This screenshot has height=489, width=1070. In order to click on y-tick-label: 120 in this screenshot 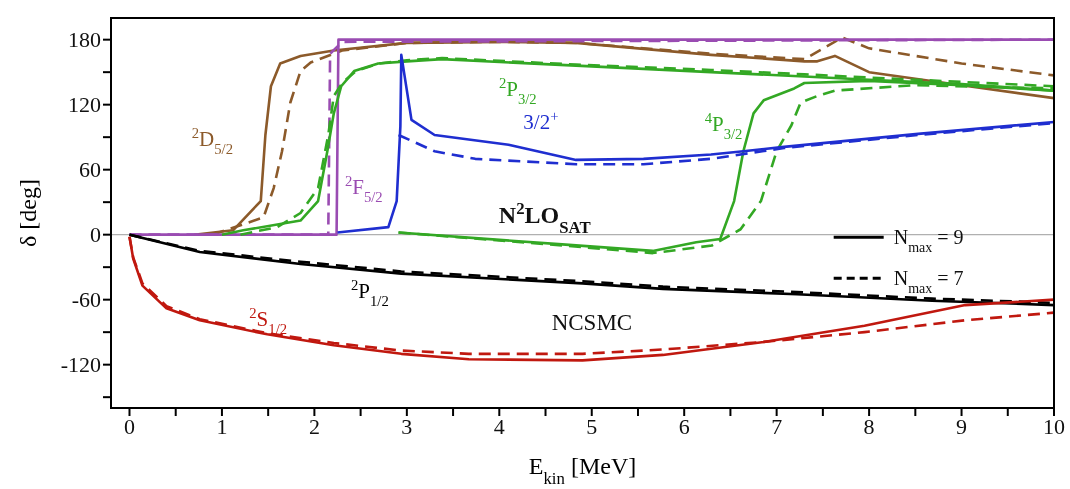, I will do `click(84, 105)`.